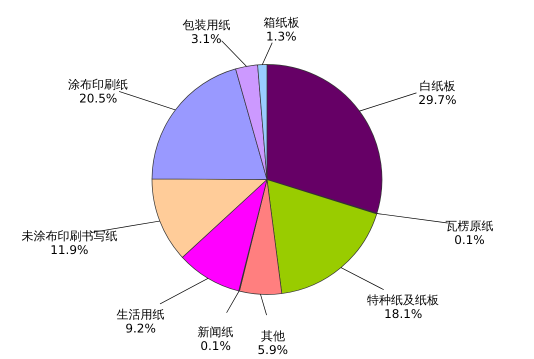  I want to click on slice-label: 新闻纸, so click(216, 331).